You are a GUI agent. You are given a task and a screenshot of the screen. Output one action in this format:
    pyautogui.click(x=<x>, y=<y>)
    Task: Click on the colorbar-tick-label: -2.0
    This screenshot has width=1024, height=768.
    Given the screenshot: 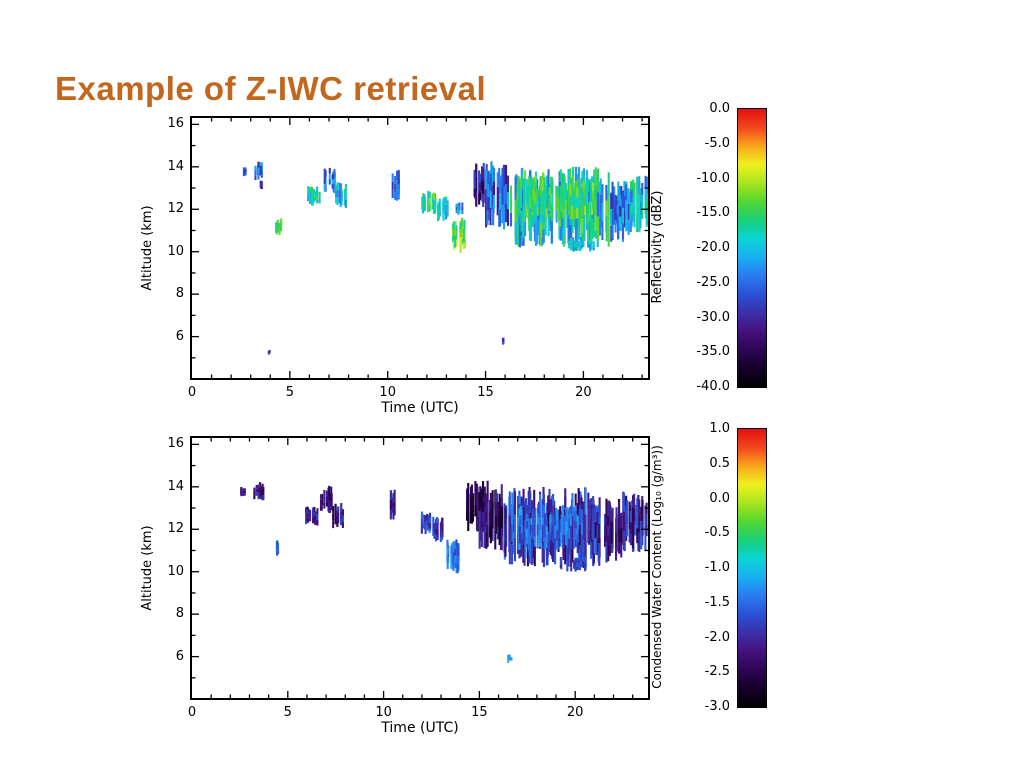 What is the action you would take?
    pyautogui.click(x=717, y=637)
    